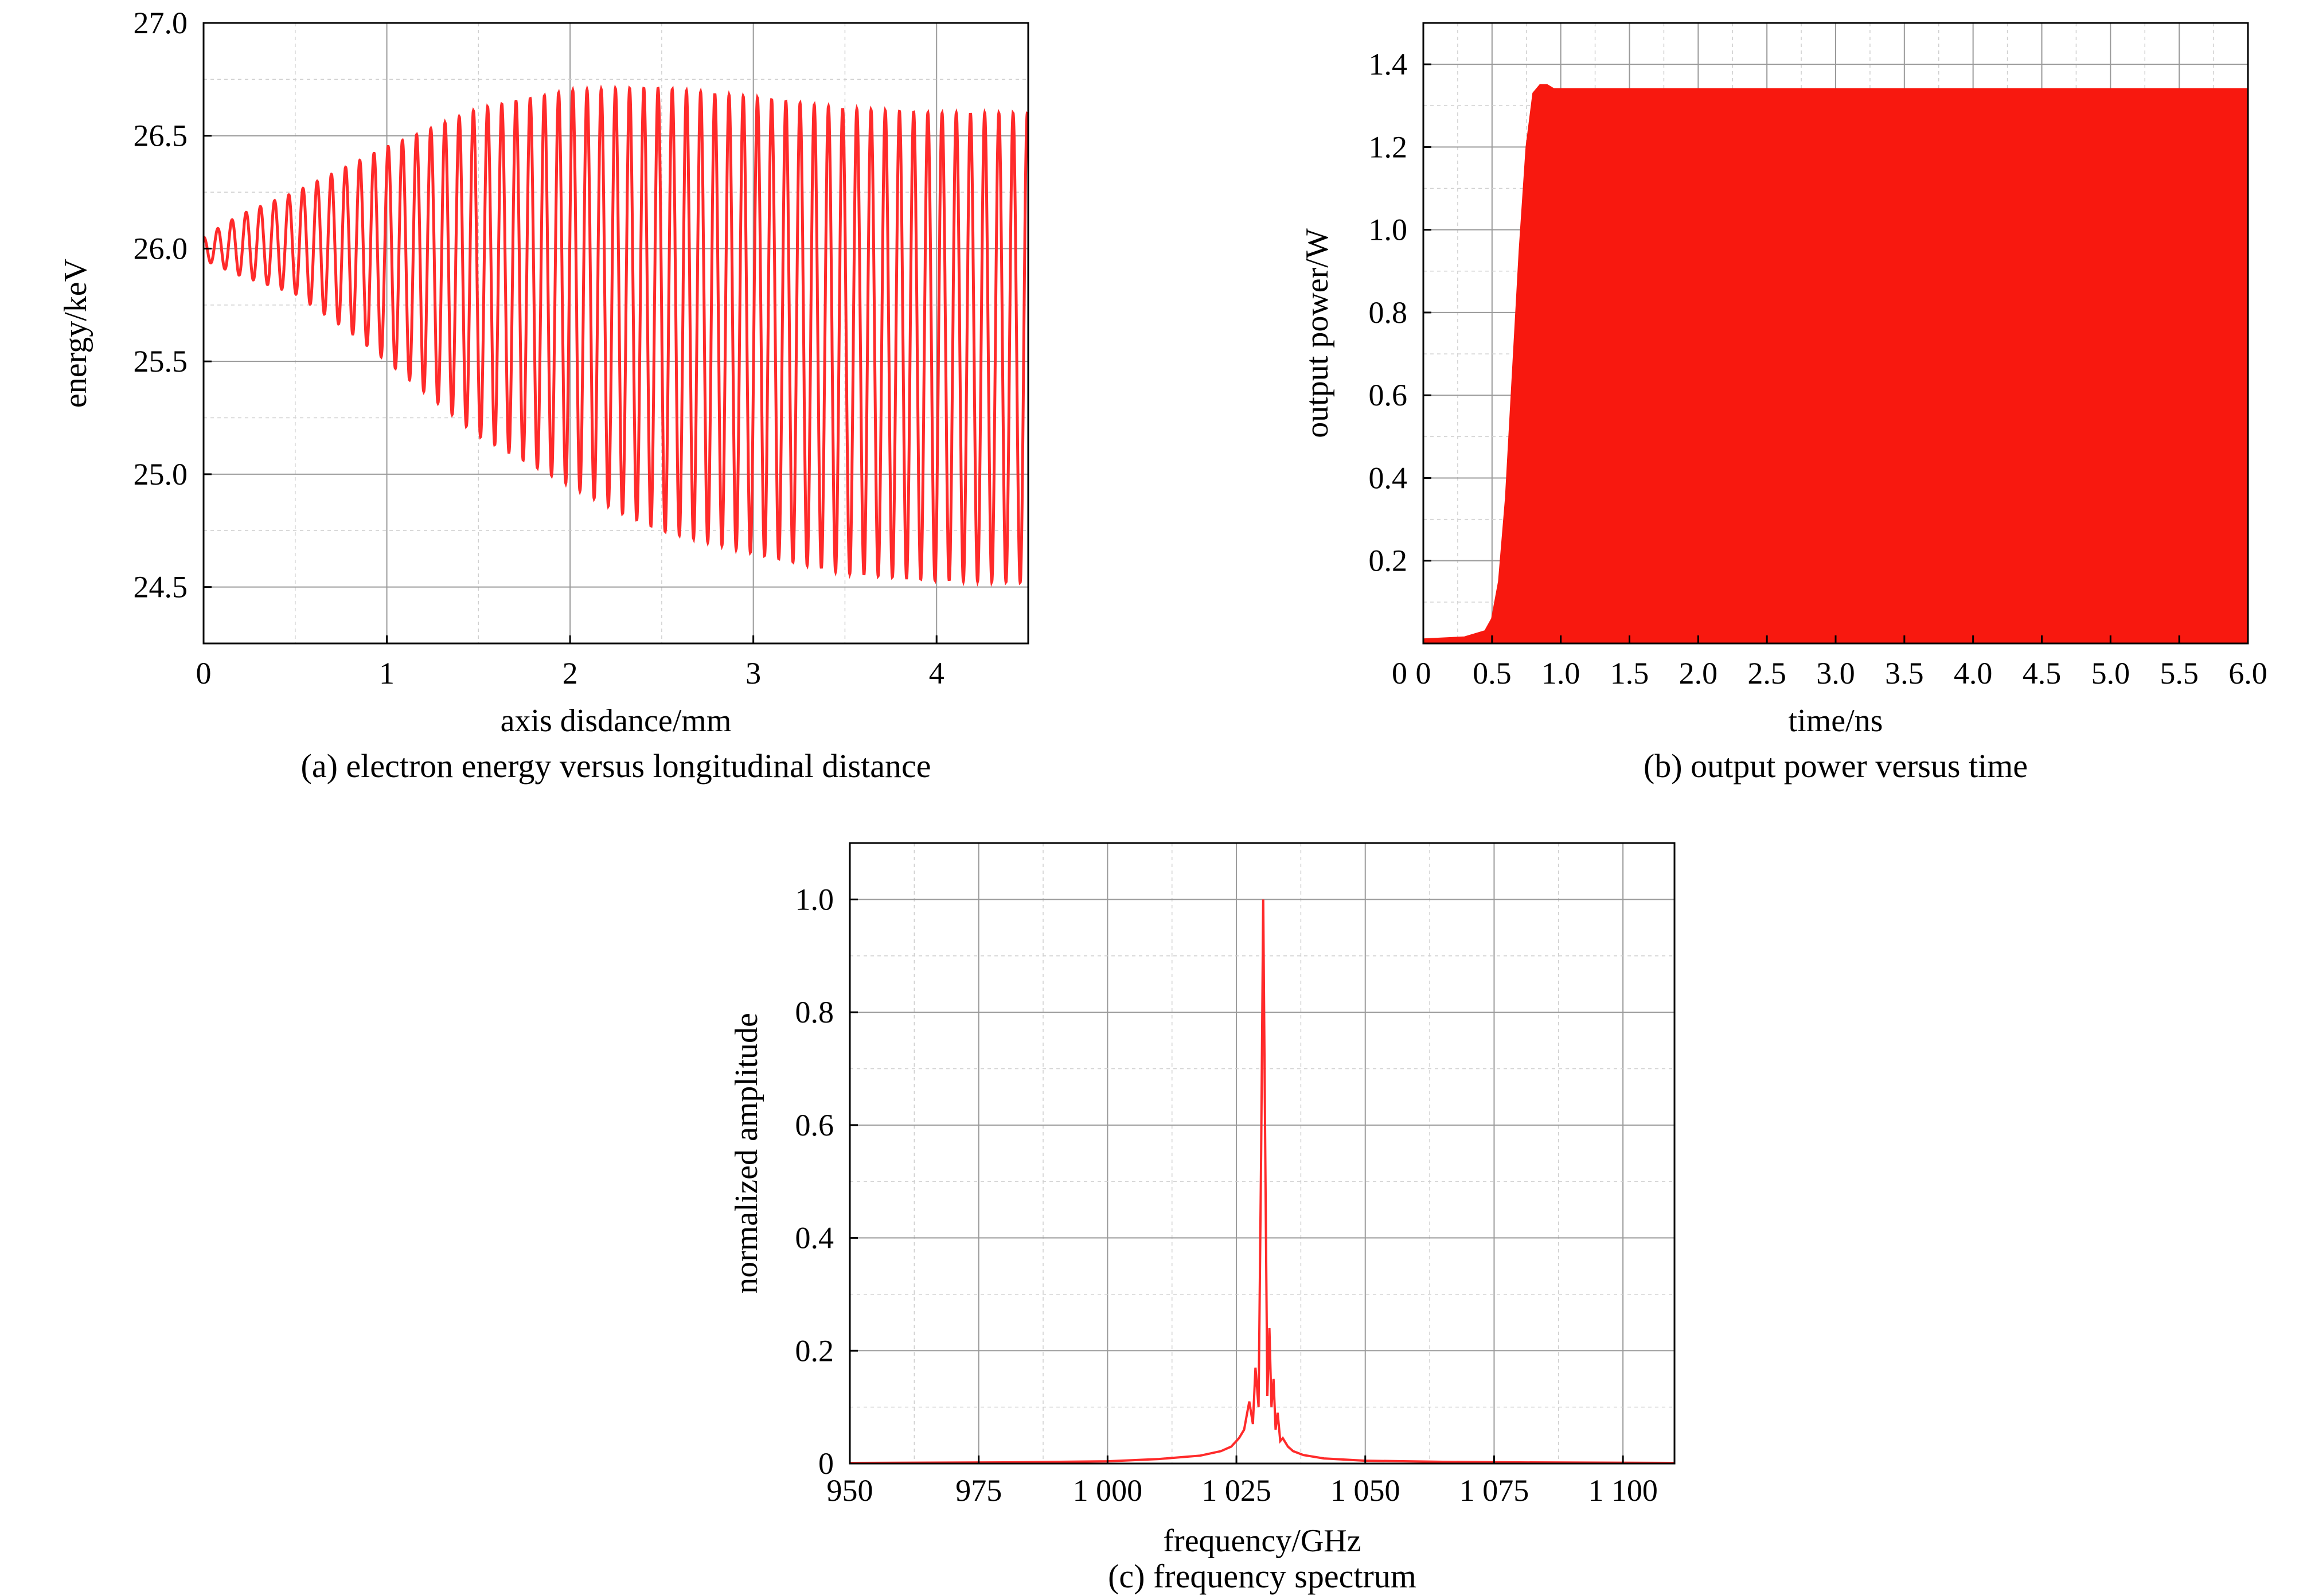 The width and height of the screenshot is (2303, 1596). What do you see at coordinates (161, 474) in the screenshot?
I see `y-tick-label: 25.0` at bounding box center [161, 474].